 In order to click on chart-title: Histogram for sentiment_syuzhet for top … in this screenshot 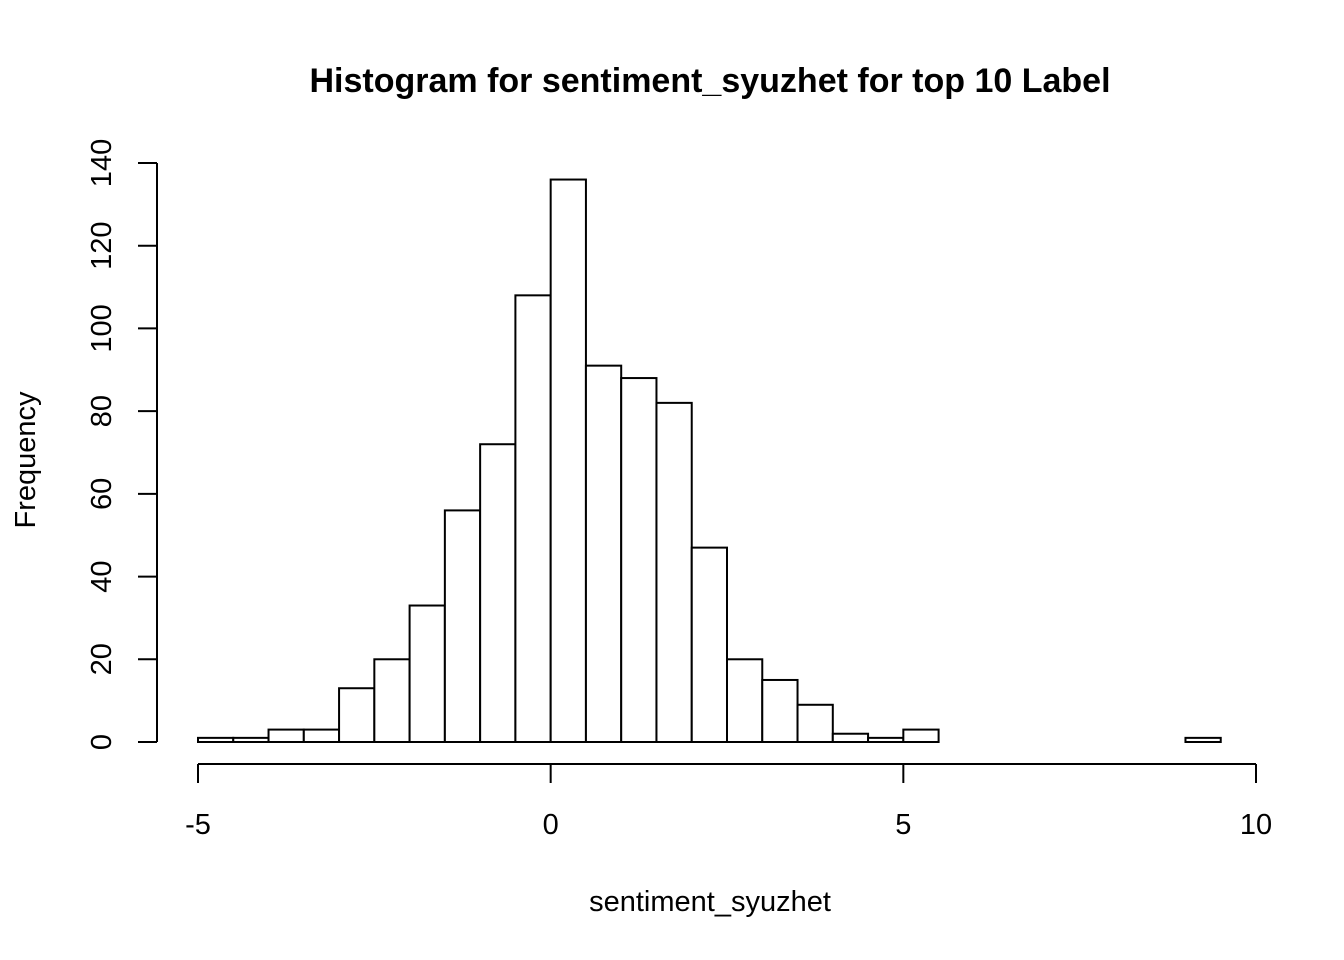, I will do `click(709, 81)`.